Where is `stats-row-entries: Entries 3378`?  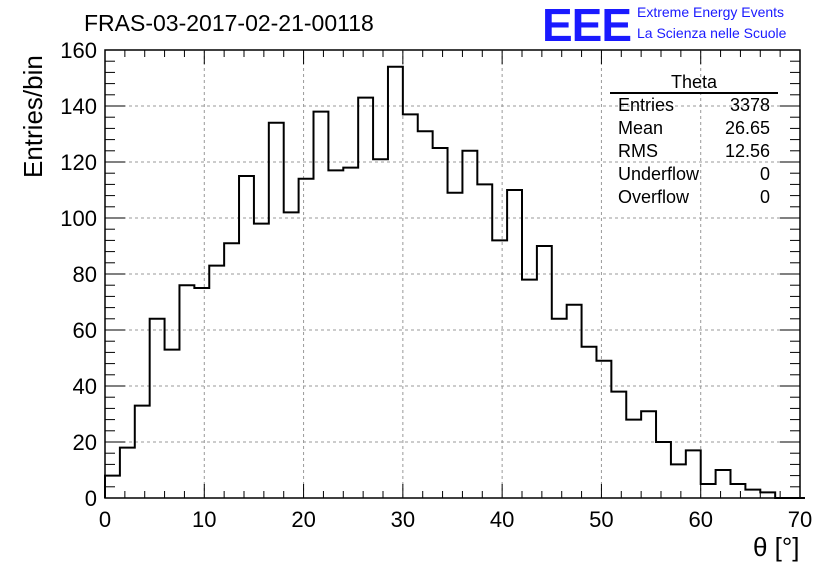 stats-row-entries: Entries 3378 is located at coordinates (694, 105).